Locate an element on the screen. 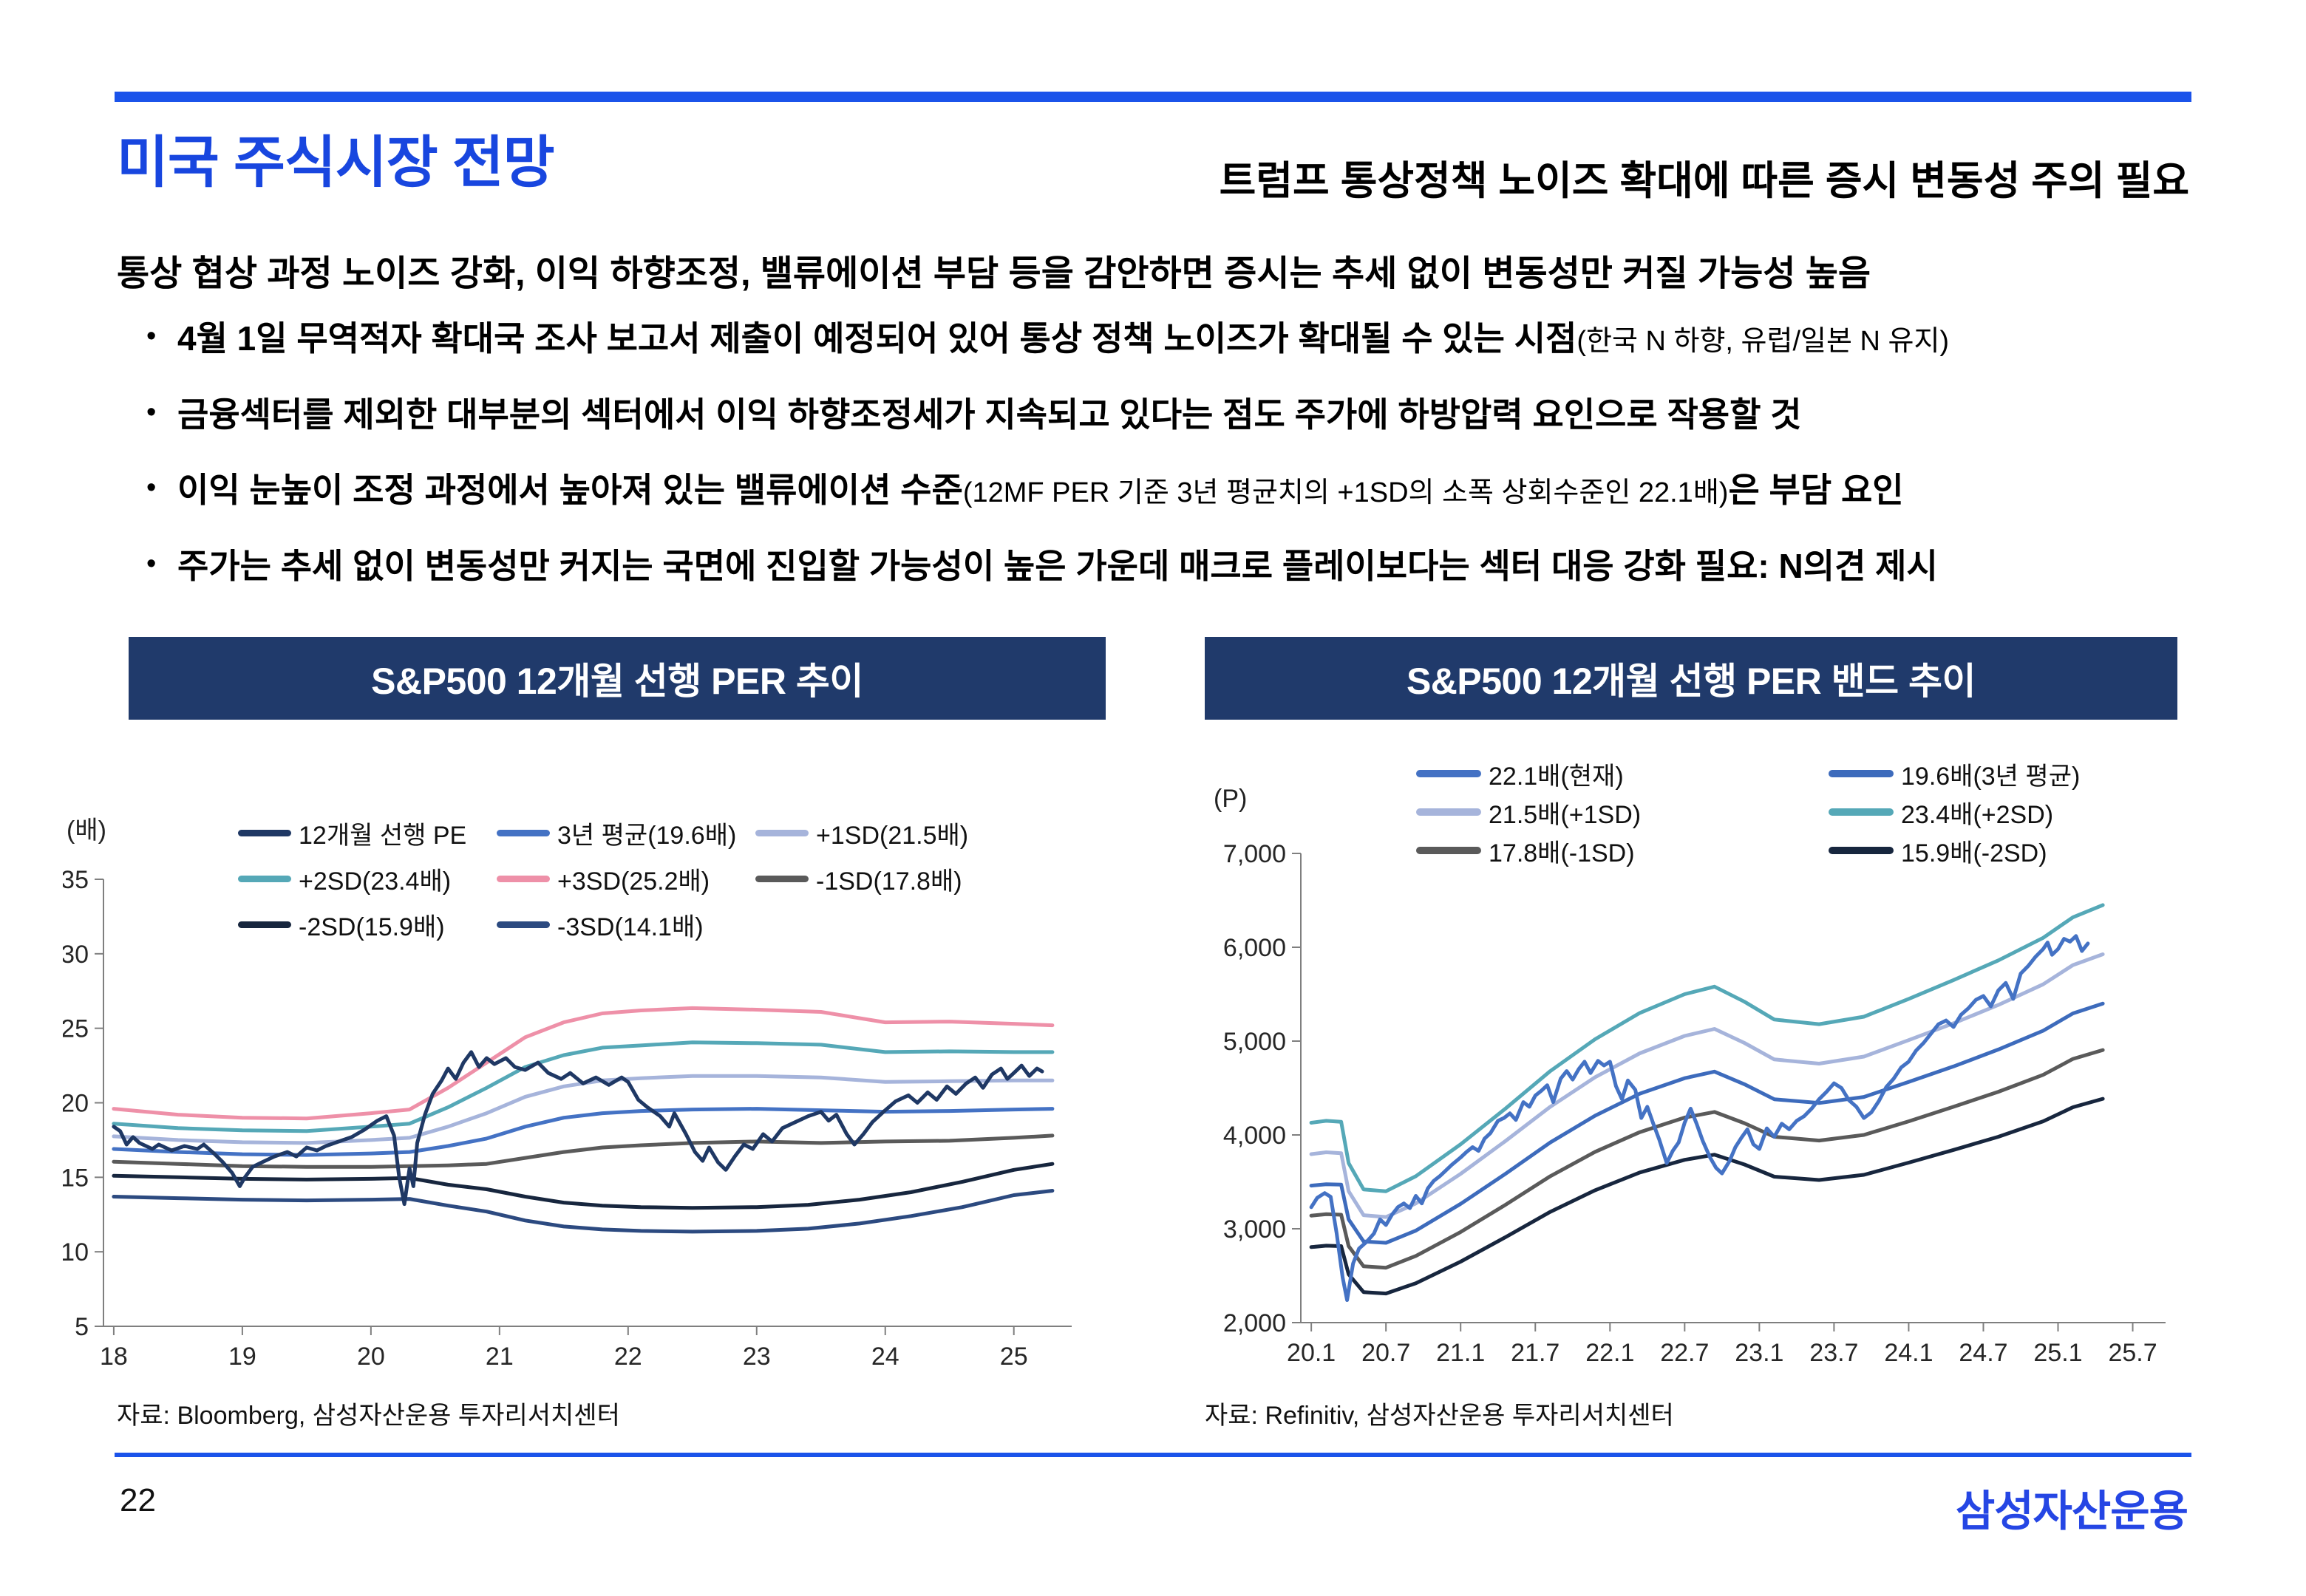  page-number: 22 is located at coordinates (138, 1500).